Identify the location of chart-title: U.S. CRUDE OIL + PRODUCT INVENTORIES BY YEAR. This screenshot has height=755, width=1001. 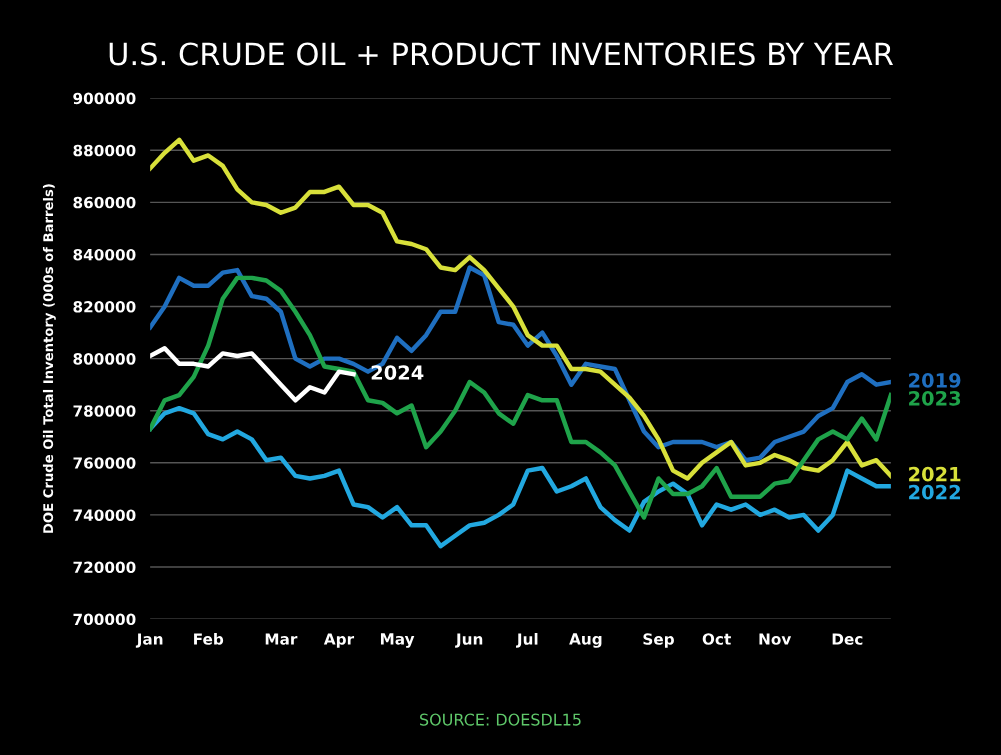
(501, 54).